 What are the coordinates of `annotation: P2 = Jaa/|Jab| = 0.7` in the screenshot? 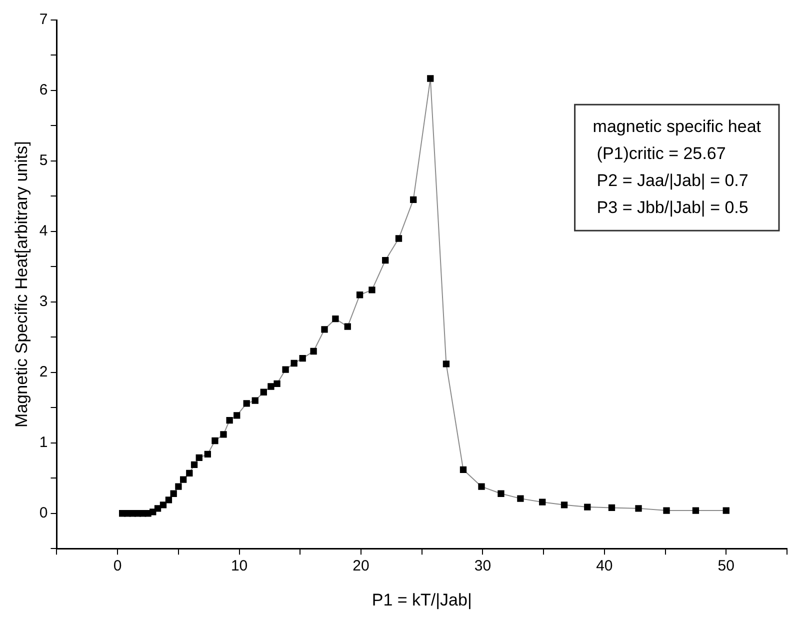 It's located at (672, 180).